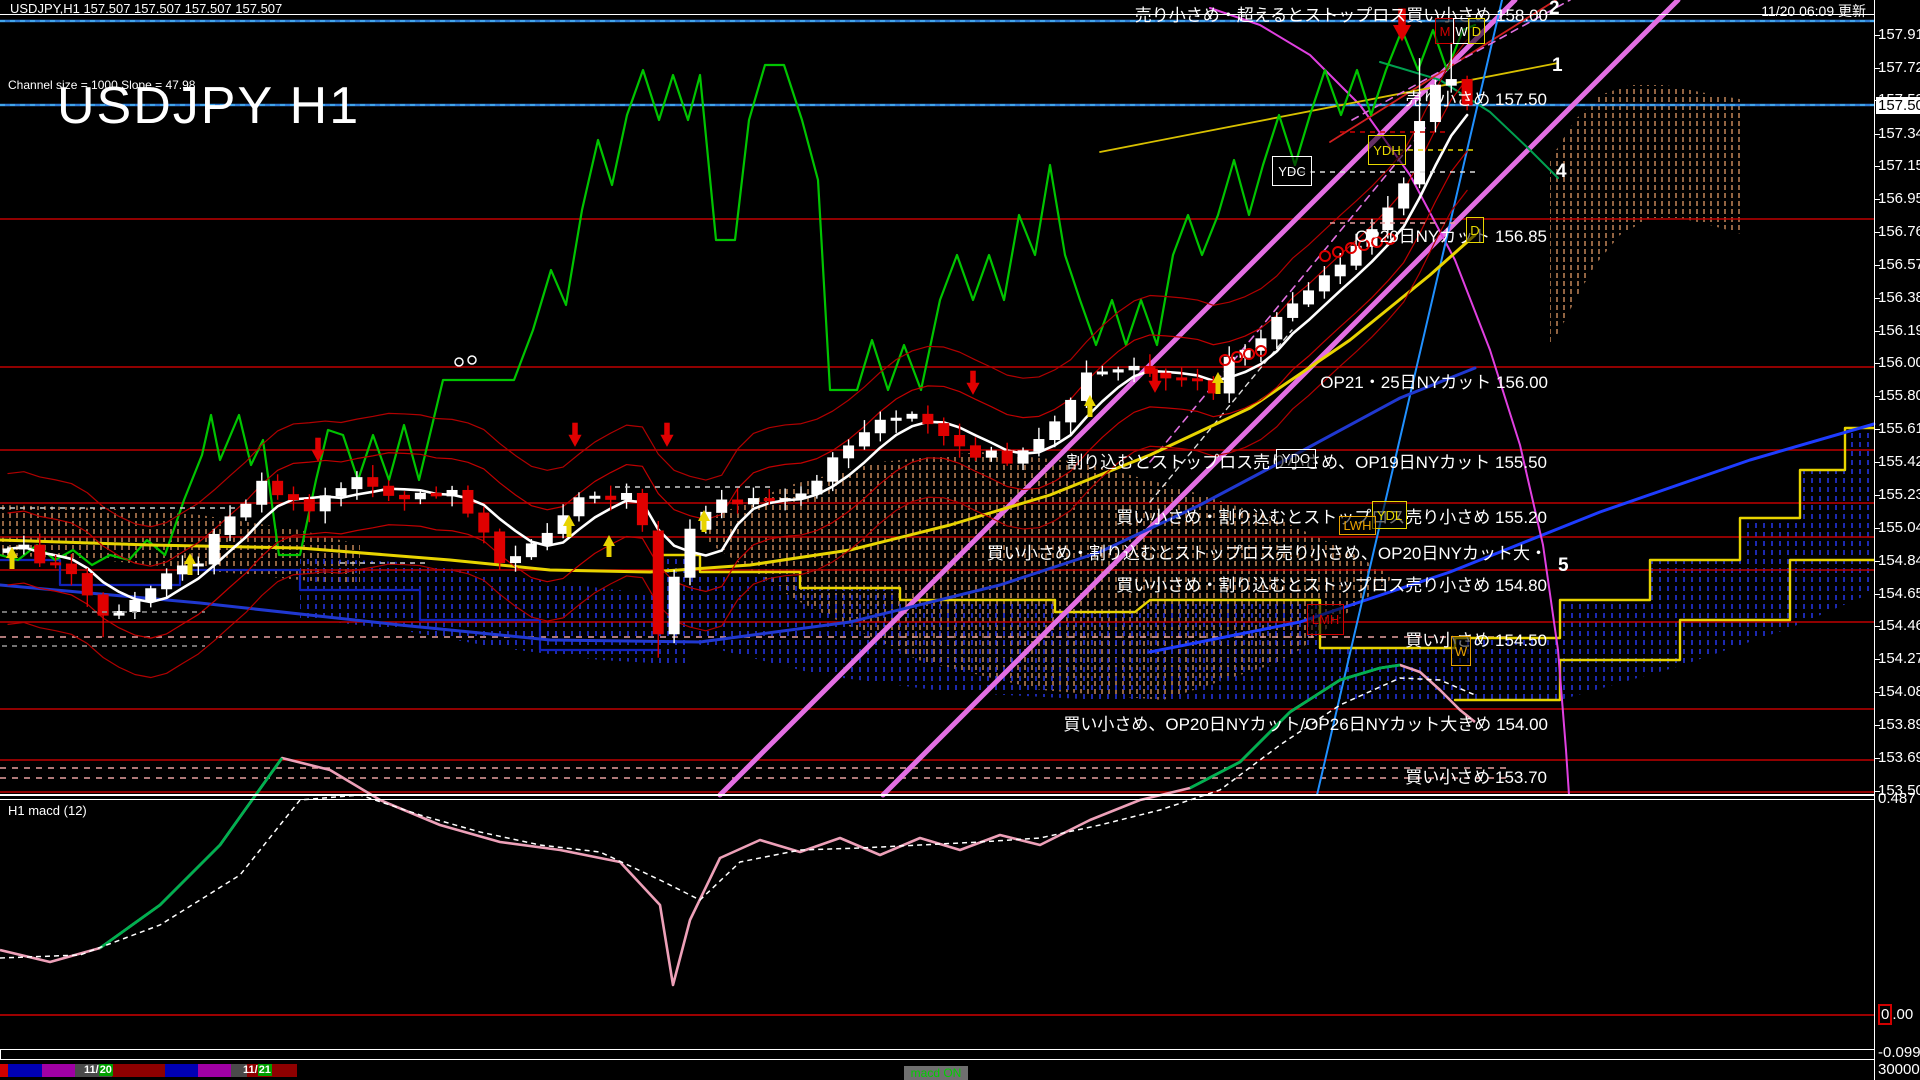 Image resolution: width=1920 pixels, height=1080 pixels. Describe the element at coordinates (1325, 619) in the screenshot. I see `pivot-label-box-lmh: LMH` at that location.